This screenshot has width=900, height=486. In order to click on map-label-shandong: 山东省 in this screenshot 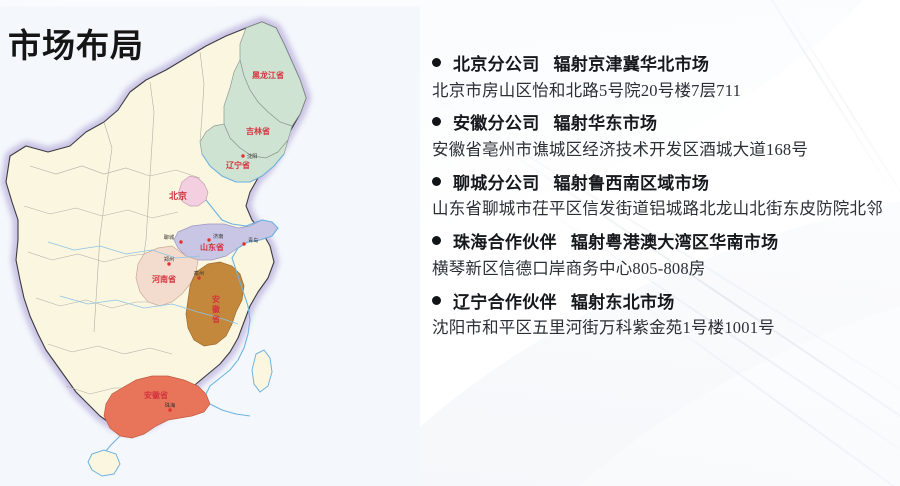, I will do `click(212, 247)`.